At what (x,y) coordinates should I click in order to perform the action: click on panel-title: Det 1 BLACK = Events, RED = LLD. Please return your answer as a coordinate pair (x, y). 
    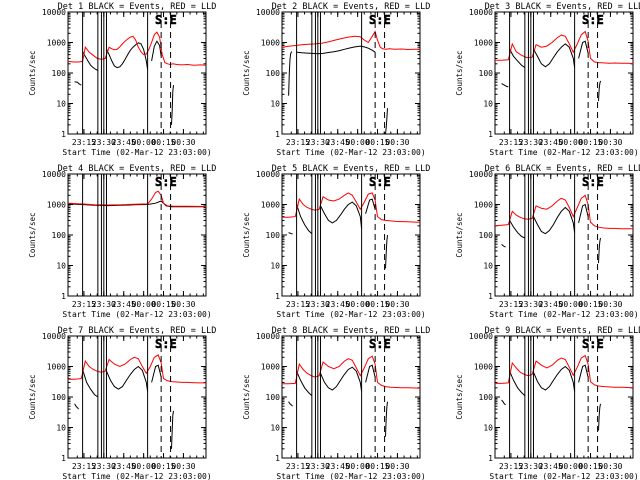
    Looking at the image, I should click on (137, 7).